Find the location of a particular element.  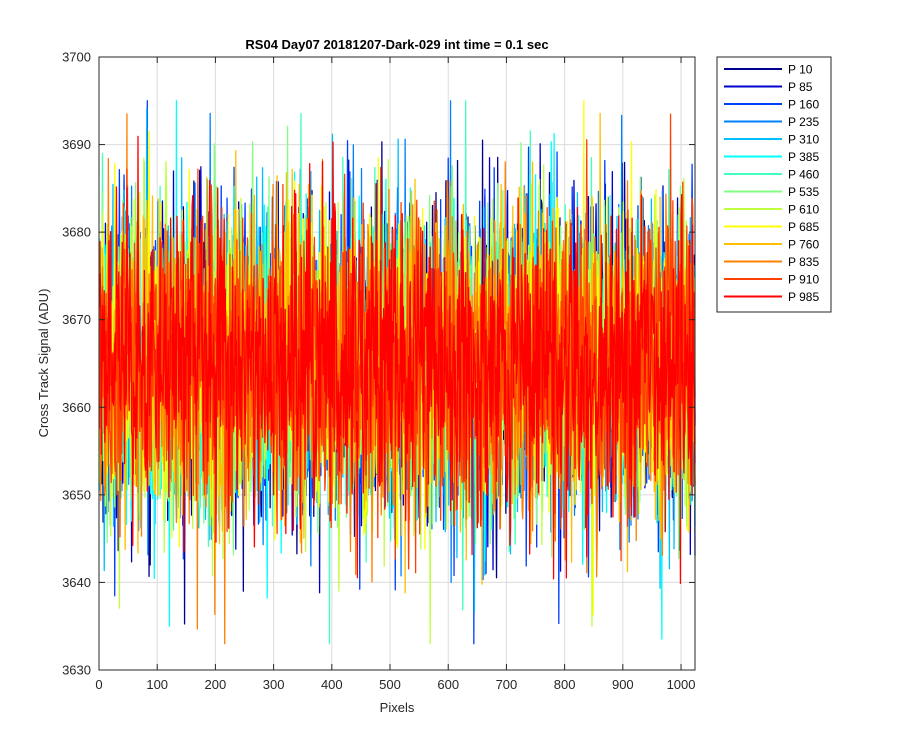

x-tick-label: 100 is located at coordinates (157, 684).